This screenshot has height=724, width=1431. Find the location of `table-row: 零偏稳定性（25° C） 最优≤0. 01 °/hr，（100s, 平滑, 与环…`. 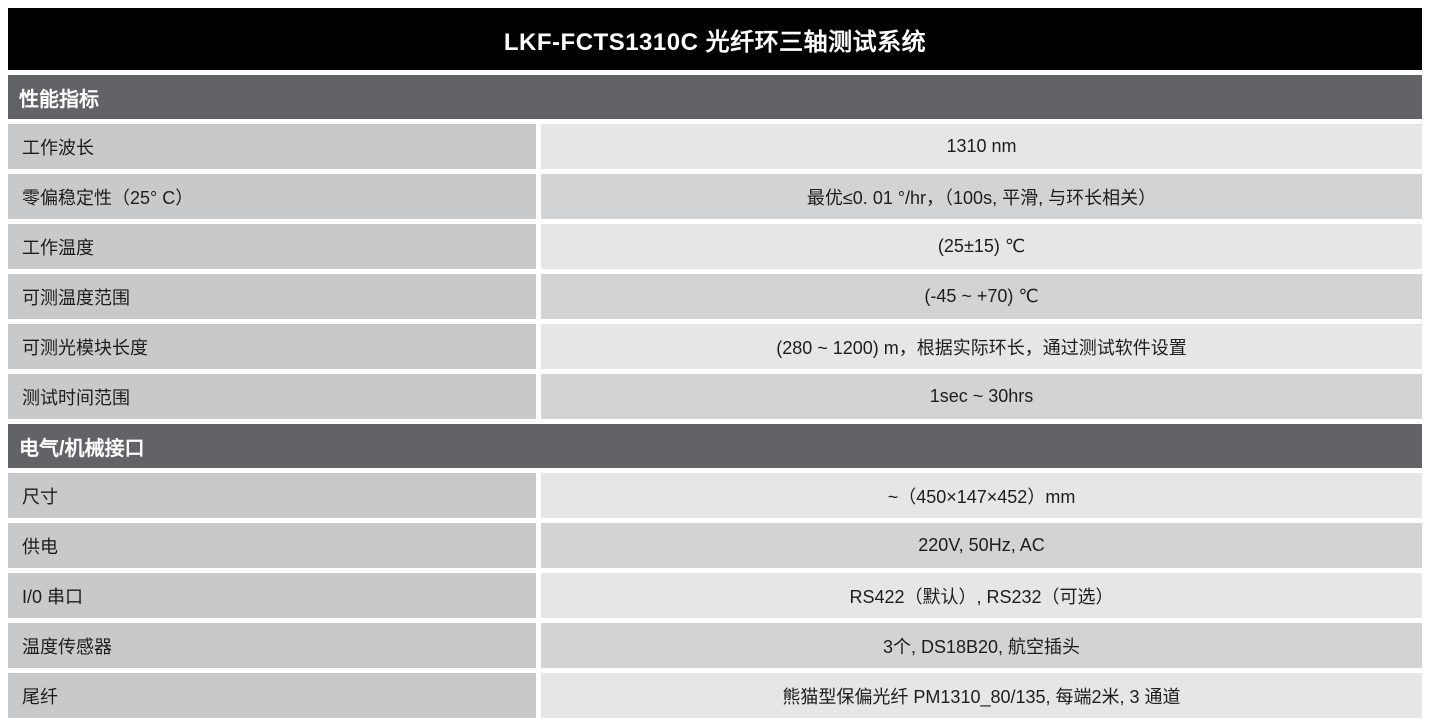

table-row: 零偏稳定性（25° C） 最优≤0. 01 °/hr，（100s, 平滑, 与环… is located at coordinates (715, 196).